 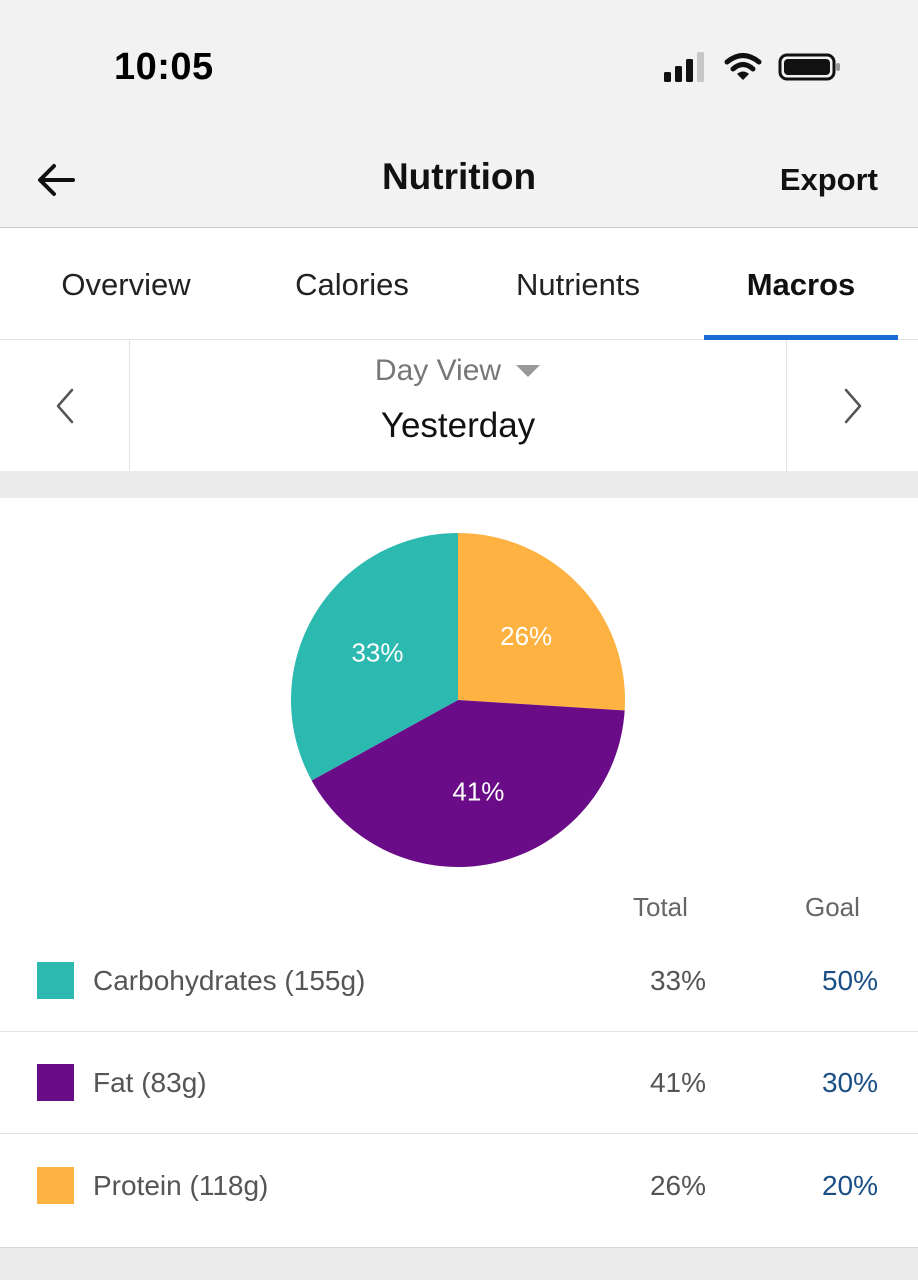 What do you see at coordinates (459, 1186) in the screenshot?
I see `macro-row-protein: Protein (118g) 26% 20%` at bounding box center [459, 1186].